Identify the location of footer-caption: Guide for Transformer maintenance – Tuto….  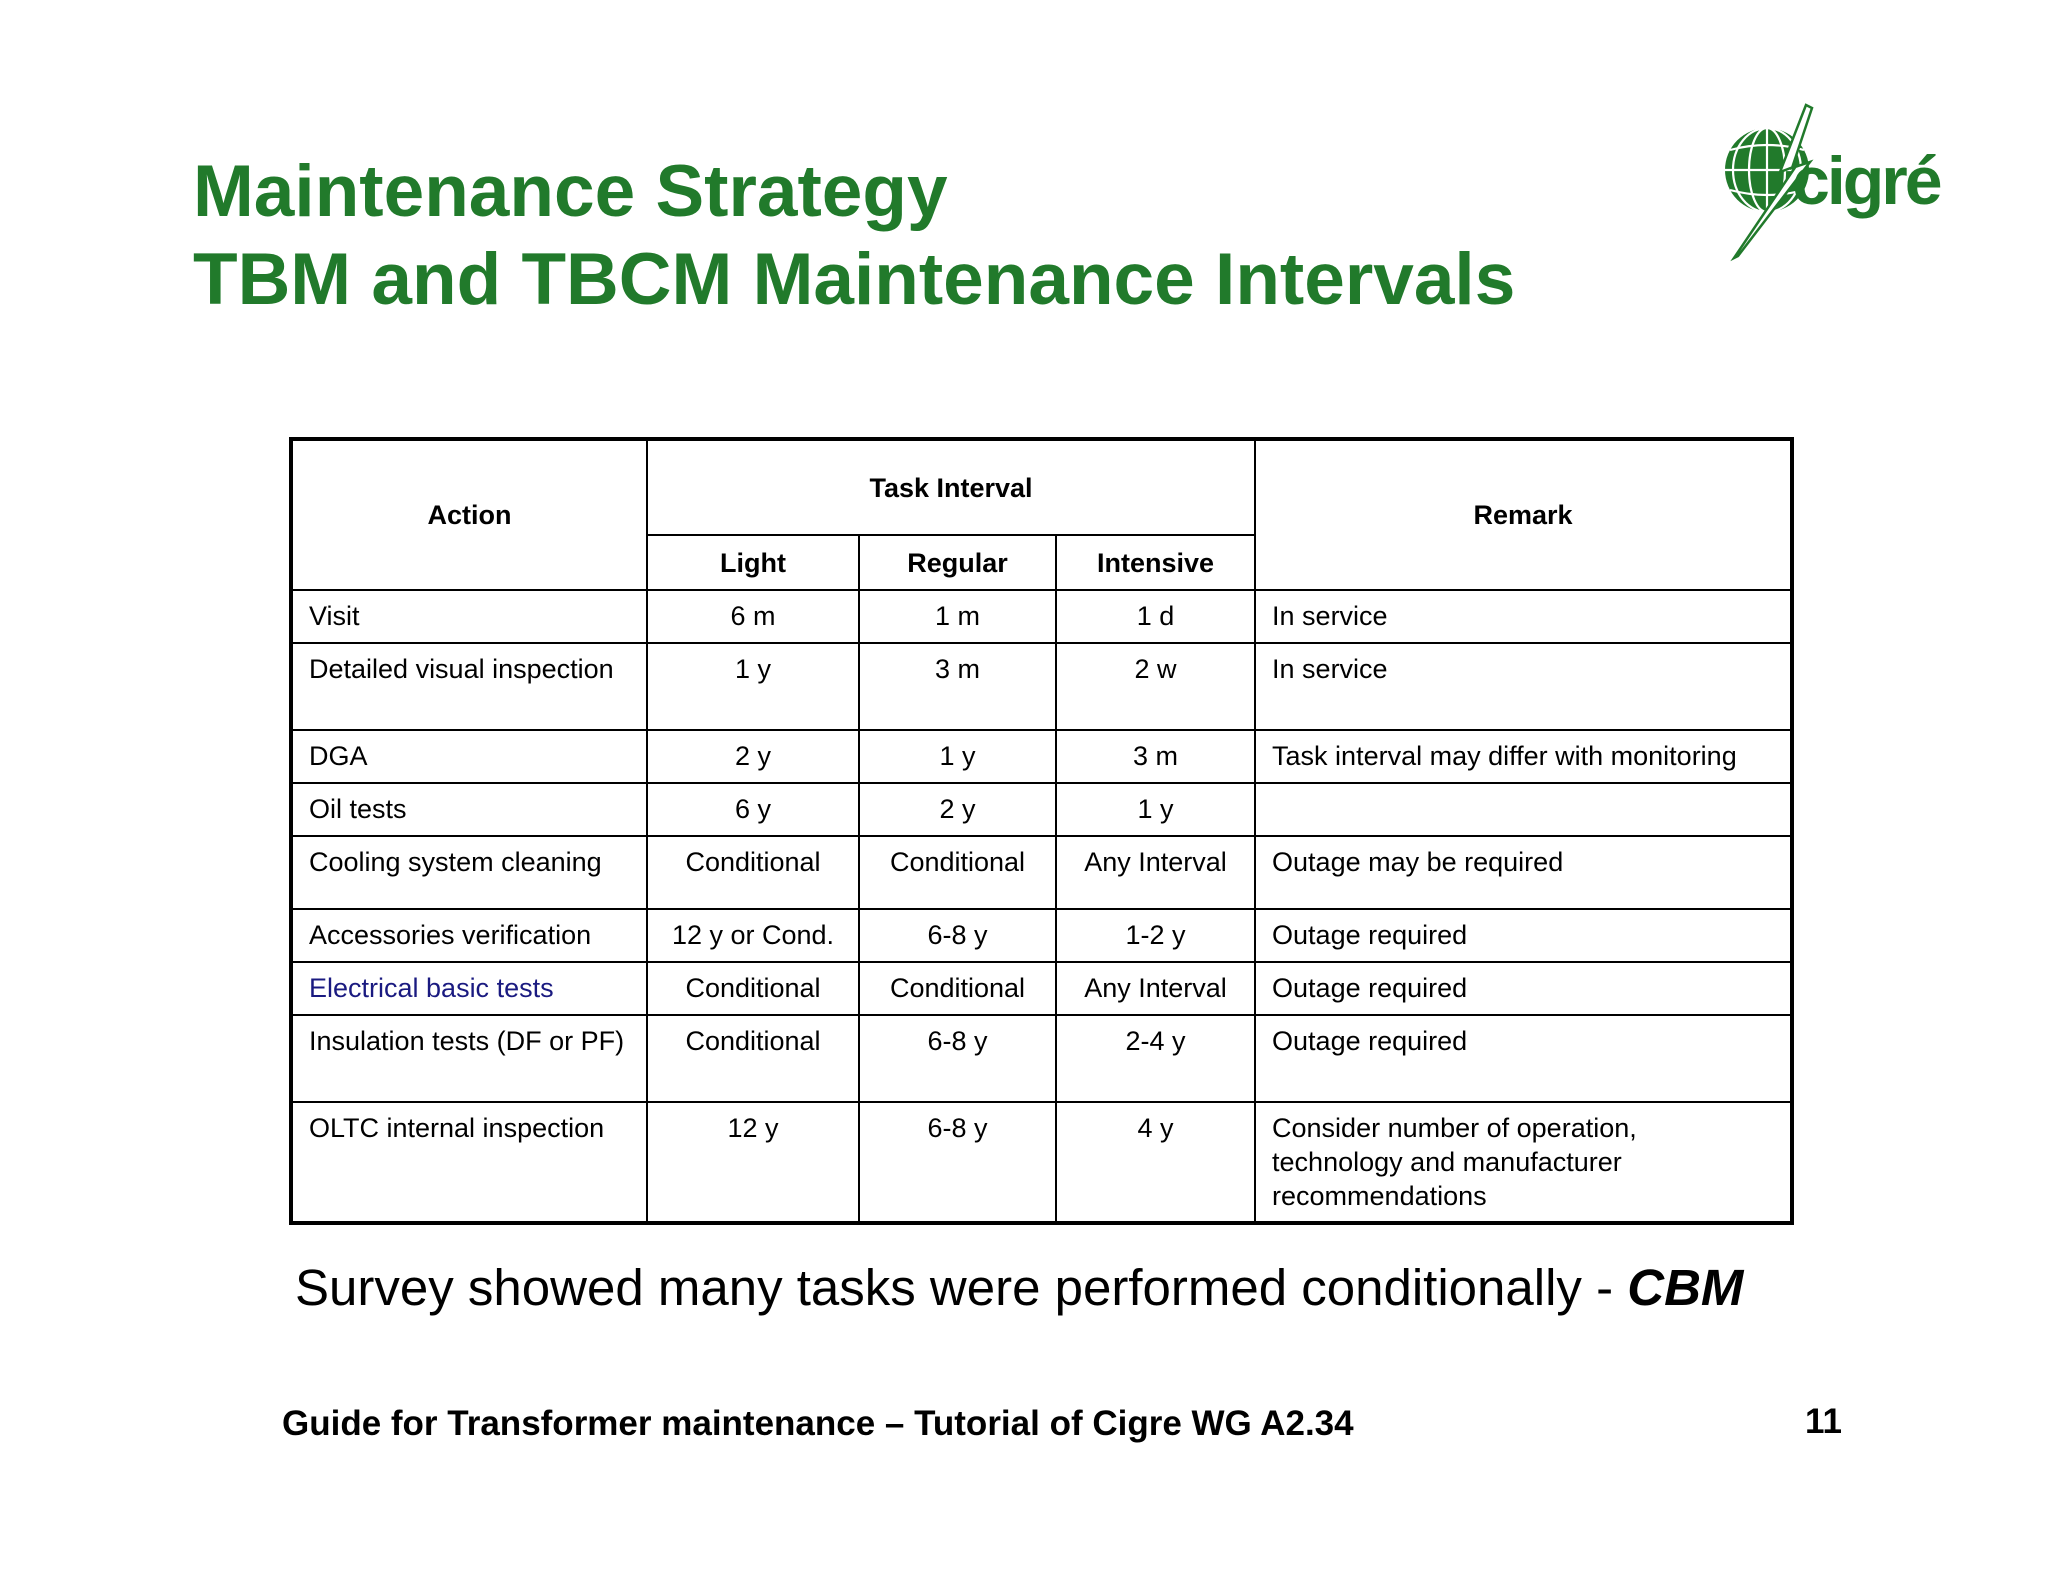
(818, 1423).